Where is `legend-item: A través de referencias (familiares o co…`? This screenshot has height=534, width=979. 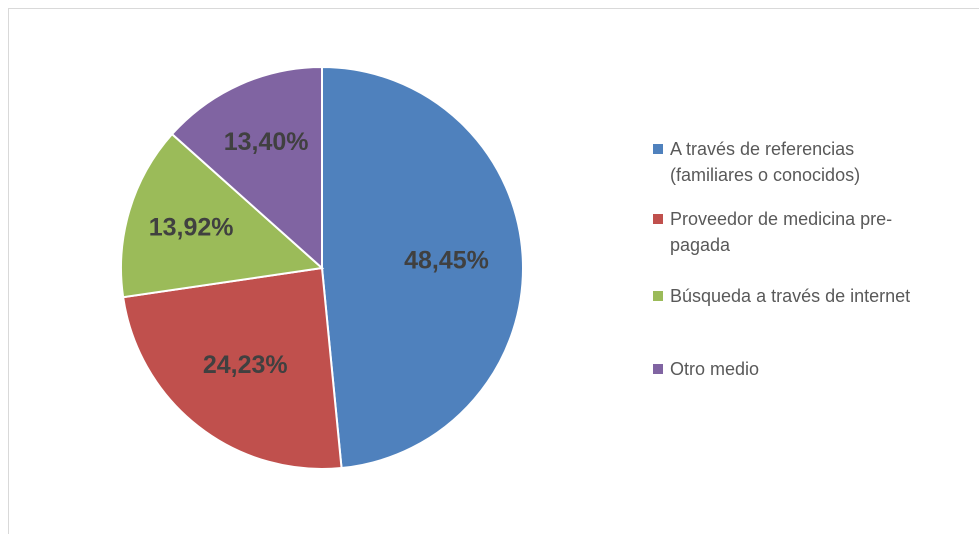
legend-item: A través de referencias (familiares o co… is located at coordinates (803, 162).